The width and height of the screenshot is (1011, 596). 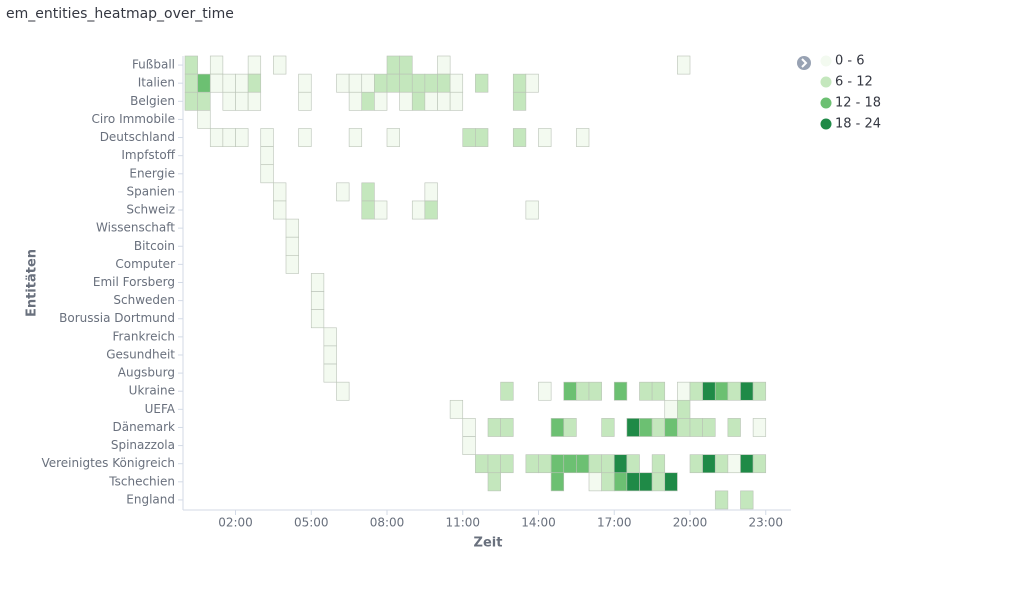 I want to click on y-tick-label: Bitcoin, so click(x=154, y=246).